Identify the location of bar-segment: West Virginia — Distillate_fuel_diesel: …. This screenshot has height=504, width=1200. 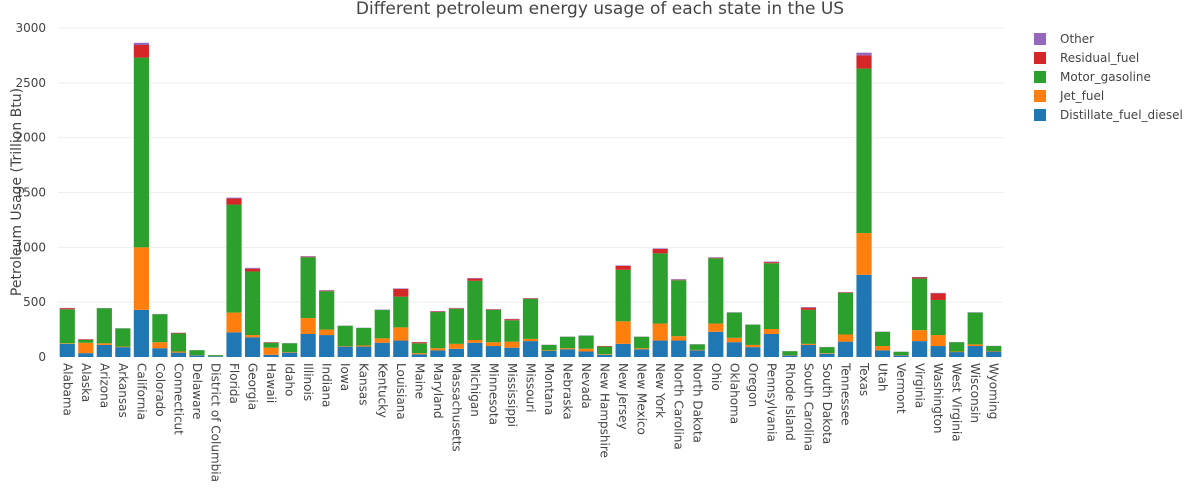
(956, 354).